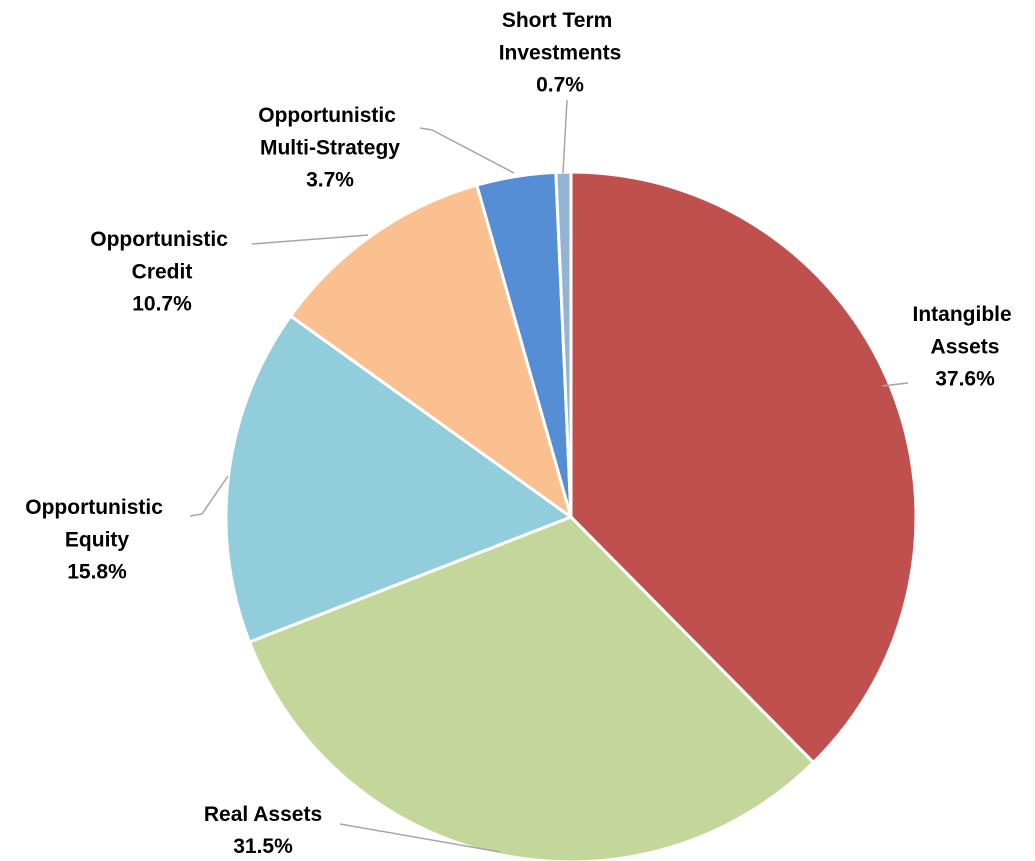  I want to click on slice-label: Short Term Investments, so click(560, 37).